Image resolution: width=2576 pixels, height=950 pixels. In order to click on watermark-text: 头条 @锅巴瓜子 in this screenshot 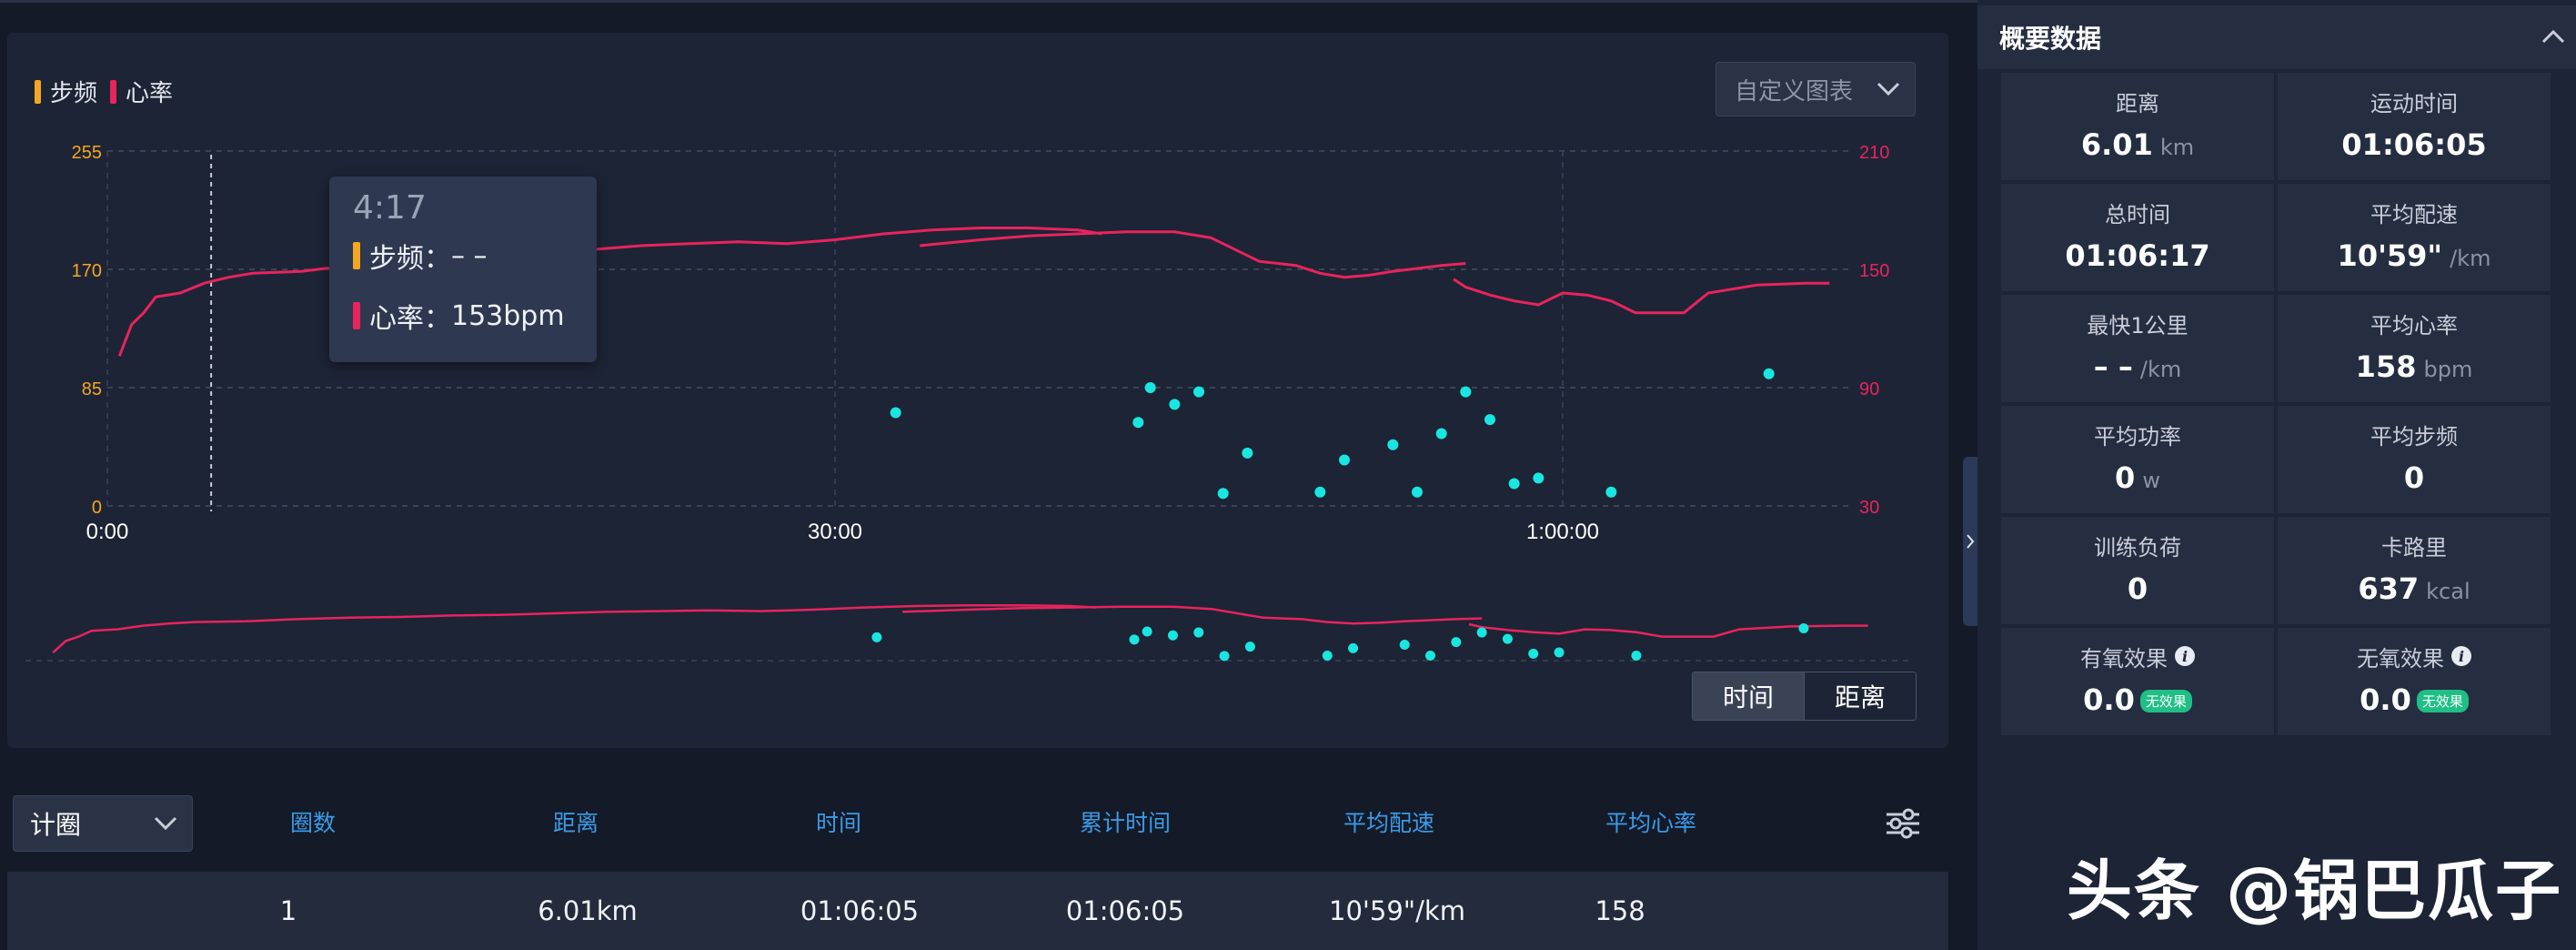, I will do `click(2315, 891)`.